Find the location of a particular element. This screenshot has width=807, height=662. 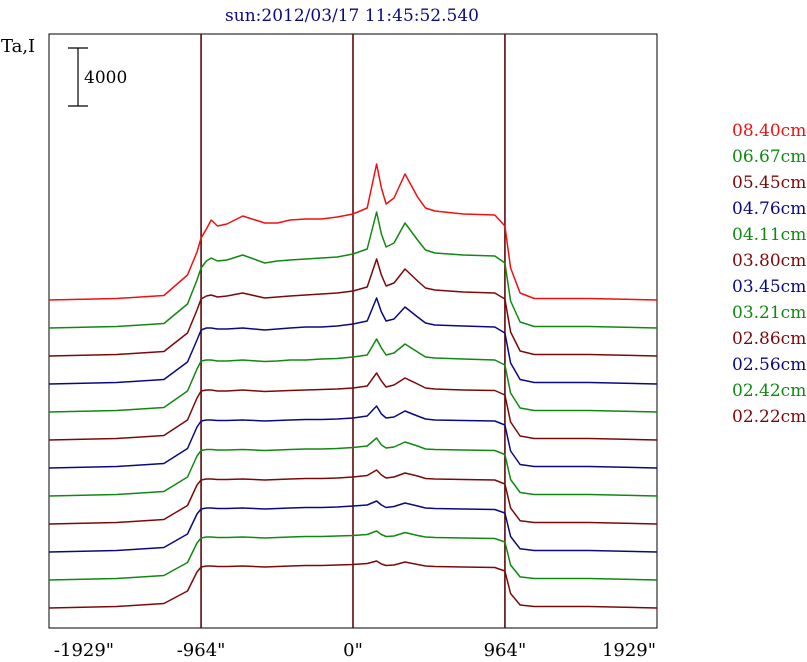

legend-entry: 02.56cm is located at coordinates (769, 365).